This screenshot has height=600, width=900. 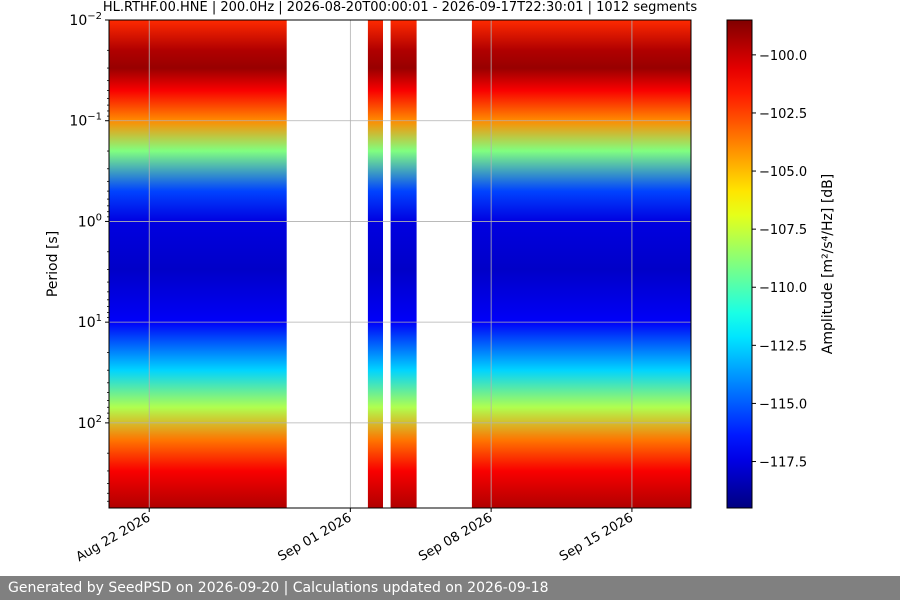 What do you see at coordinates (783, 56) in the screenshot?
I see `colorbar-tick-label: −100.0` at bounding box center [783, 56].